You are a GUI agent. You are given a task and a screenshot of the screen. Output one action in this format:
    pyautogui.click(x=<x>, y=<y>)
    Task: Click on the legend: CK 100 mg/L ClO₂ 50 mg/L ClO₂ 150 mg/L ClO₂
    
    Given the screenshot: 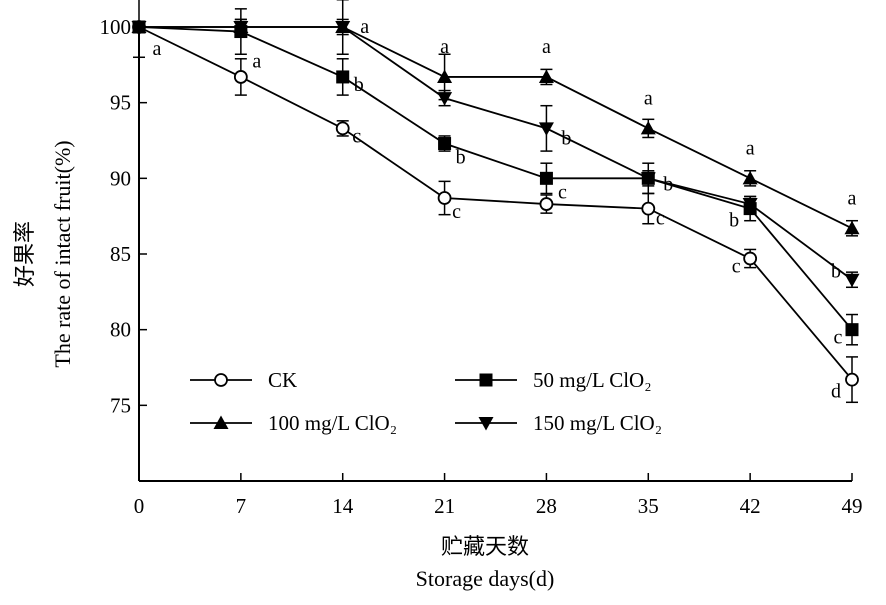 What is the action you would take?
    pyautogui.click(x=426, y=401)
    